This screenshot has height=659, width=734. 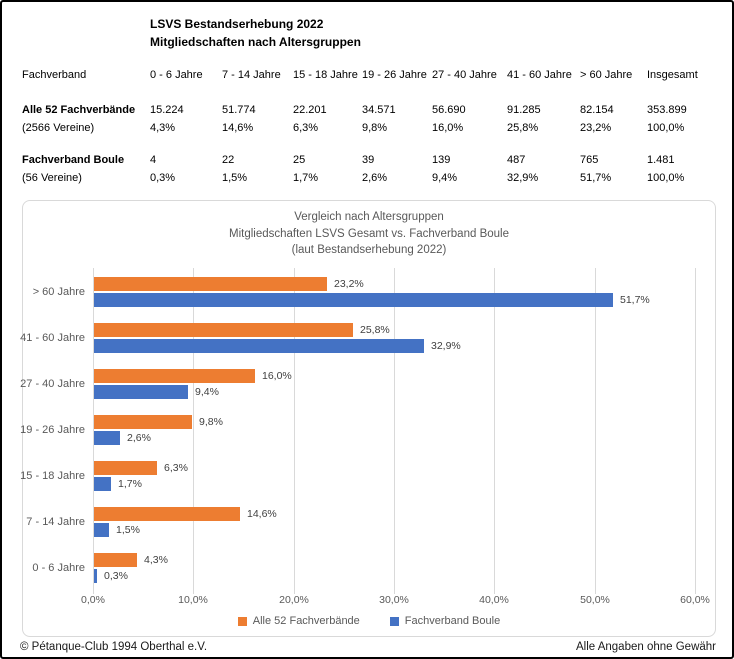 I want to click on bar-value-label: 1,5%, so click(x=128, y=530).